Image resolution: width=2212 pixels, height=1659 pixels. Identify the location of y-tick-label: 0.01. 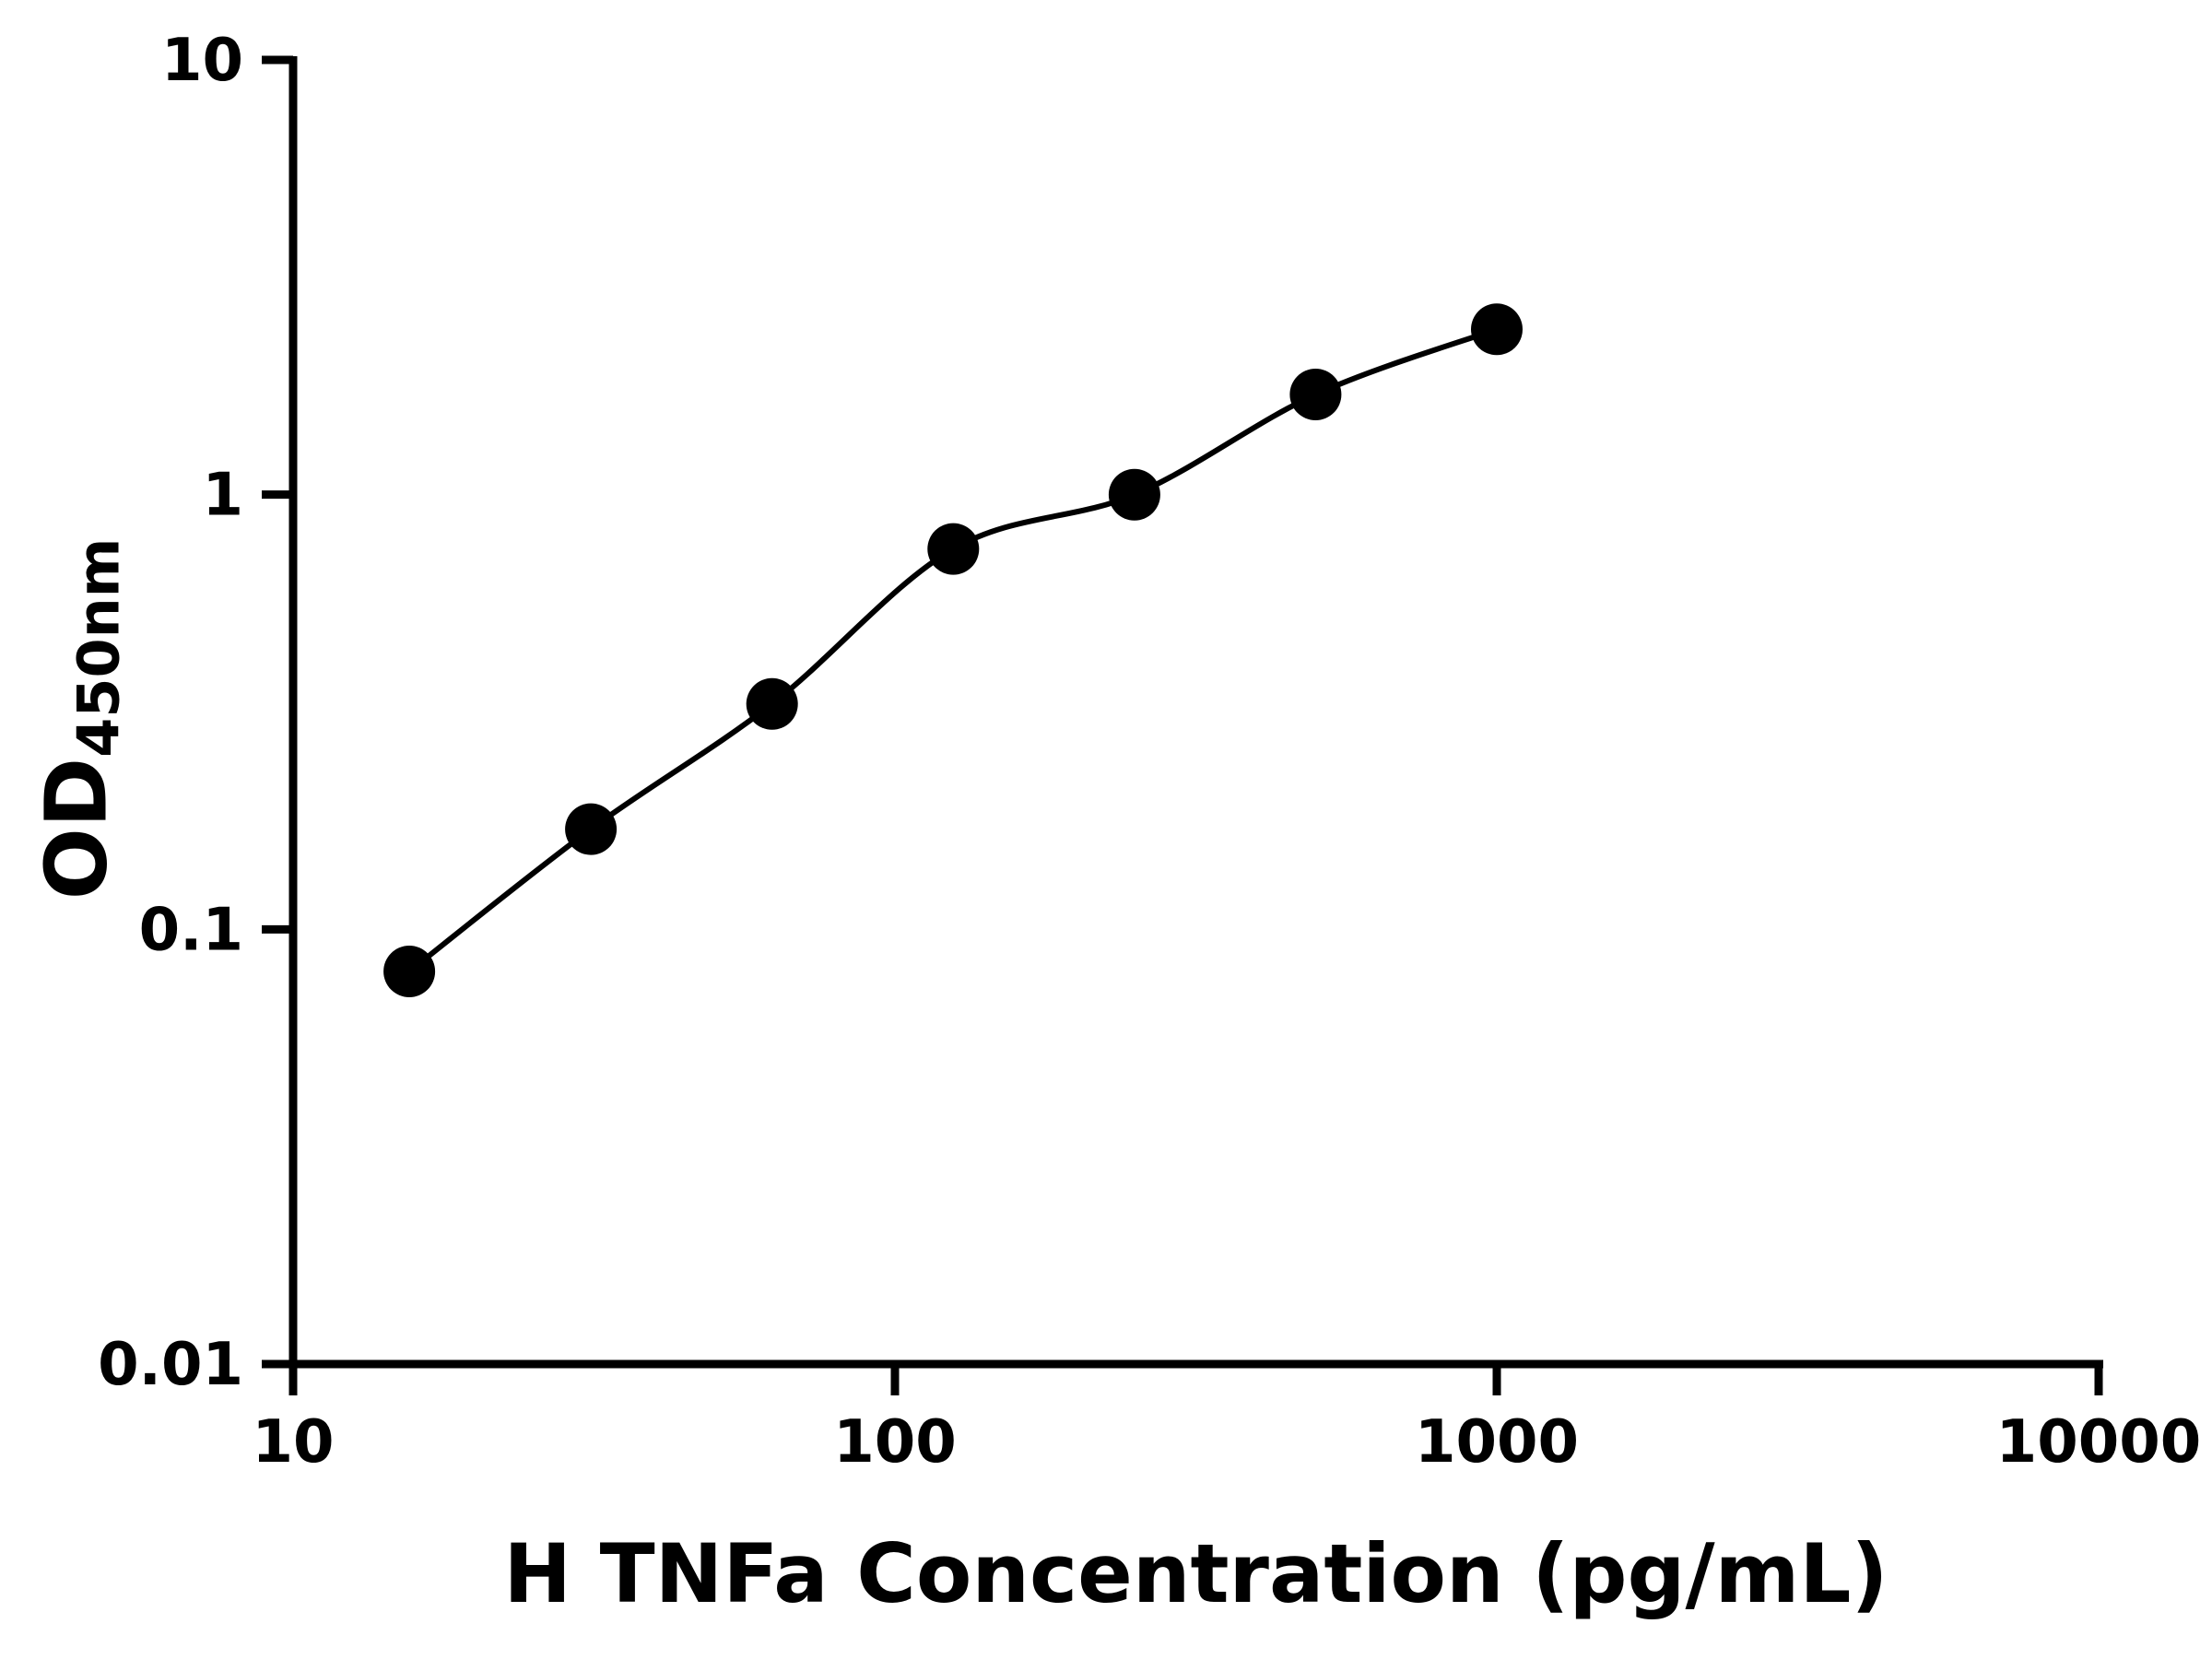
(170, 1365).